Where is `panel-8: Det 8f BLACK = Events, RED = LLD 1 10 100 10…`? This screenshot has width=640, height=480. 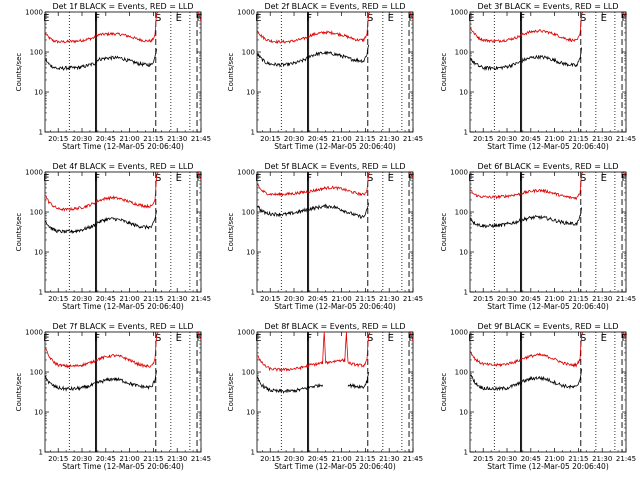
panel-8: Det 8f BLACK = Events, RED = LLD 1 10 100 10… is located at coordinates (325, 396).